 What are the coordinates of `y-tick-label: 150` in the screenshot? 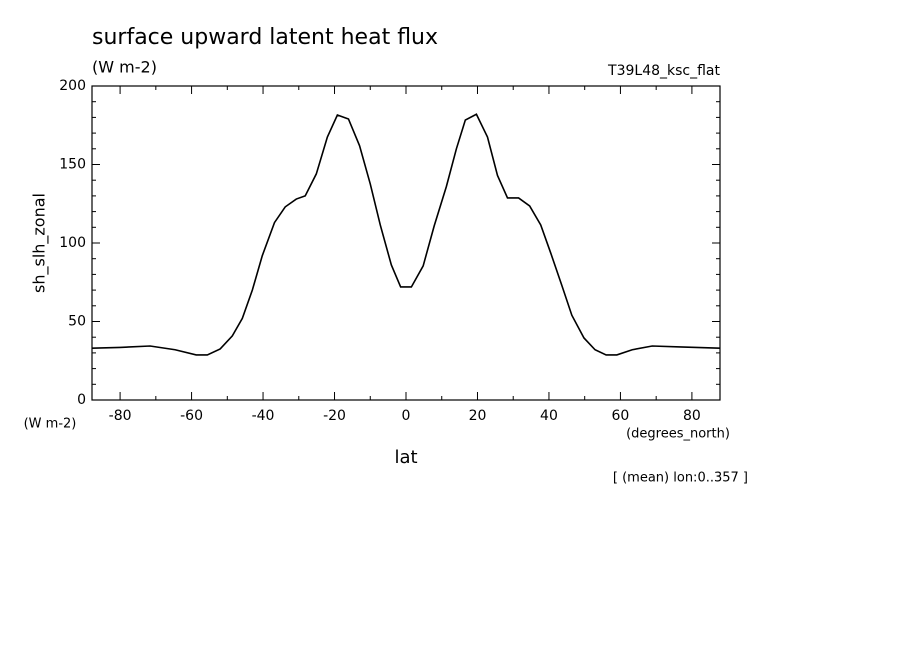 It's located at (72, 165).